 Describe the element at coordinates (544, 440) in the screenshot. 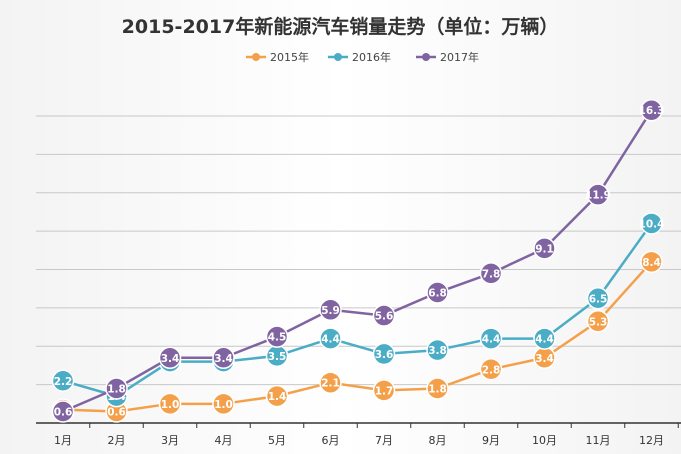

I see `x-tick-label: 10月` at that location.